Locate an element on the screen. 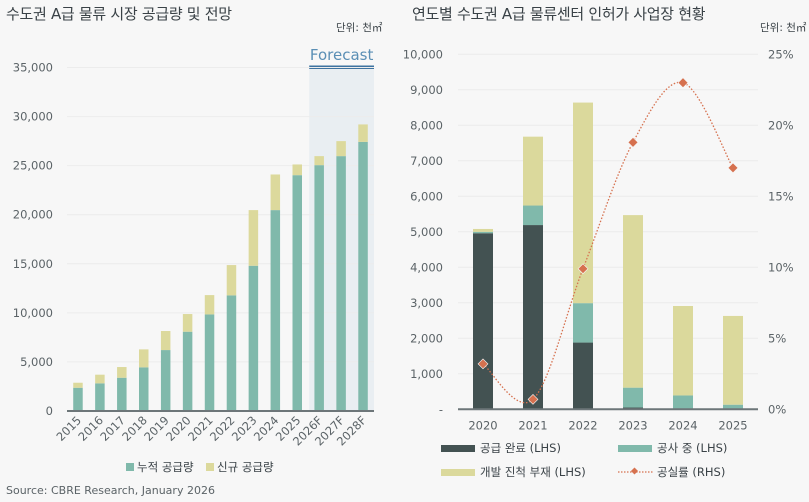  y-tick-label: - is located at coordinates (441, 409).